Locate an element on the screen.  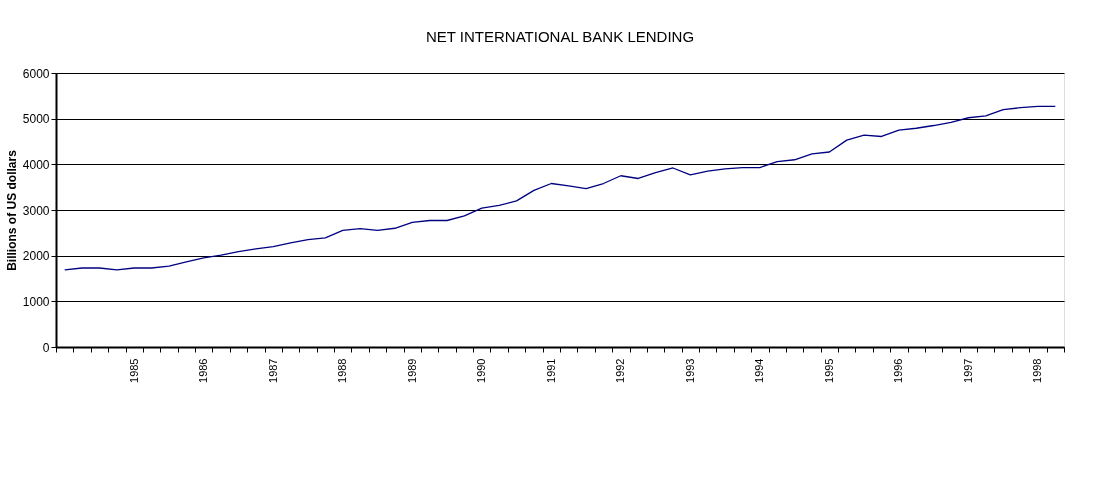
x-tick-label: 1995 is located at coordinates (828, 370).